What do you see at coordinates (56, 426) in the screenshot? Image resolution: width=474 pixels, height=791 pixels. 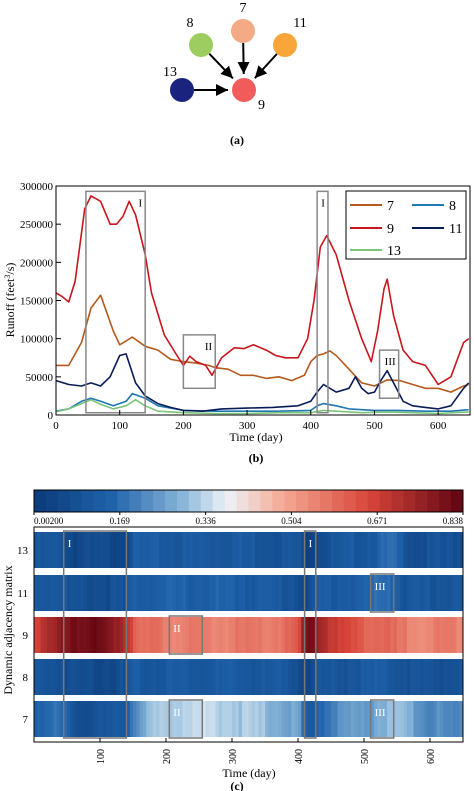 I see `x-tick-label: 0` at bounding box center [56, 426].